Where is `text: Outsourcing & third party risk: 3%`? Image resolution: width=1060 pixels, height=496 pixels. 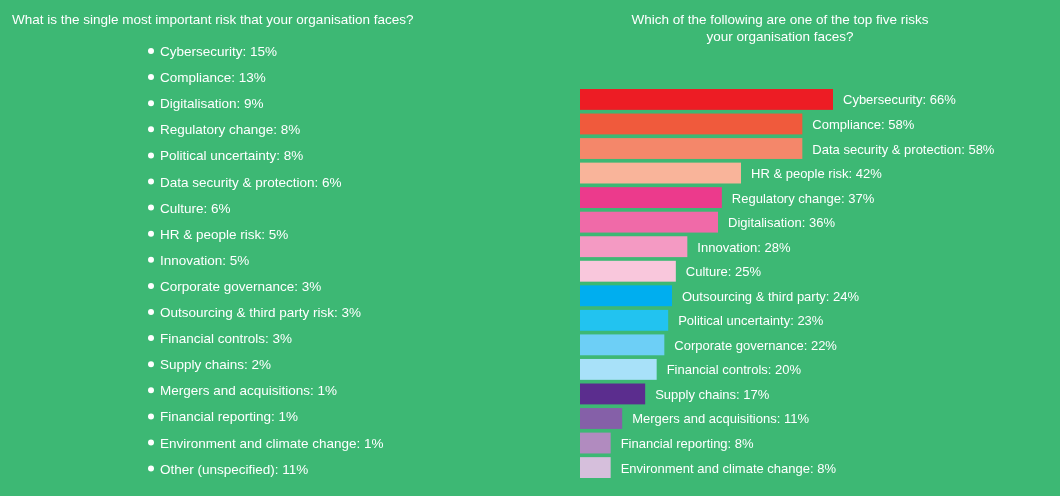 text: Outsourcing & third party risk: 3% is located at coordinates (261, 312).